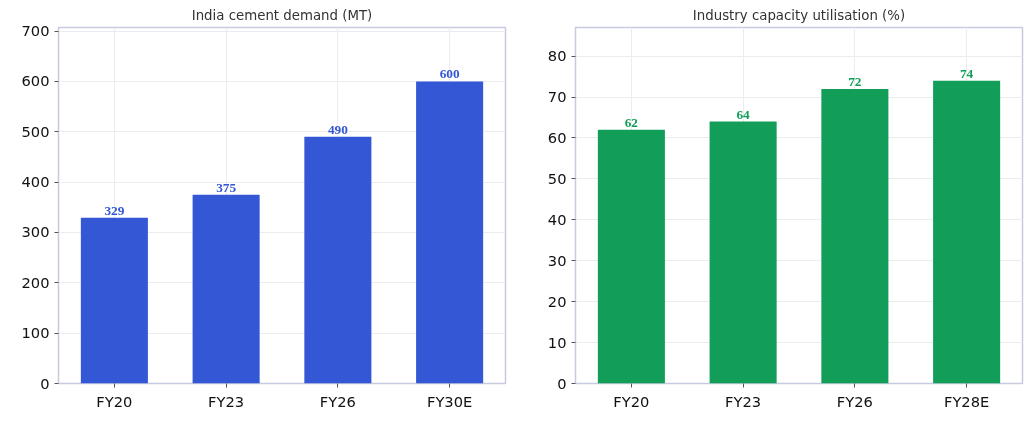  I want to click on chart-title: India cement demand (MT), so click(282, 15).